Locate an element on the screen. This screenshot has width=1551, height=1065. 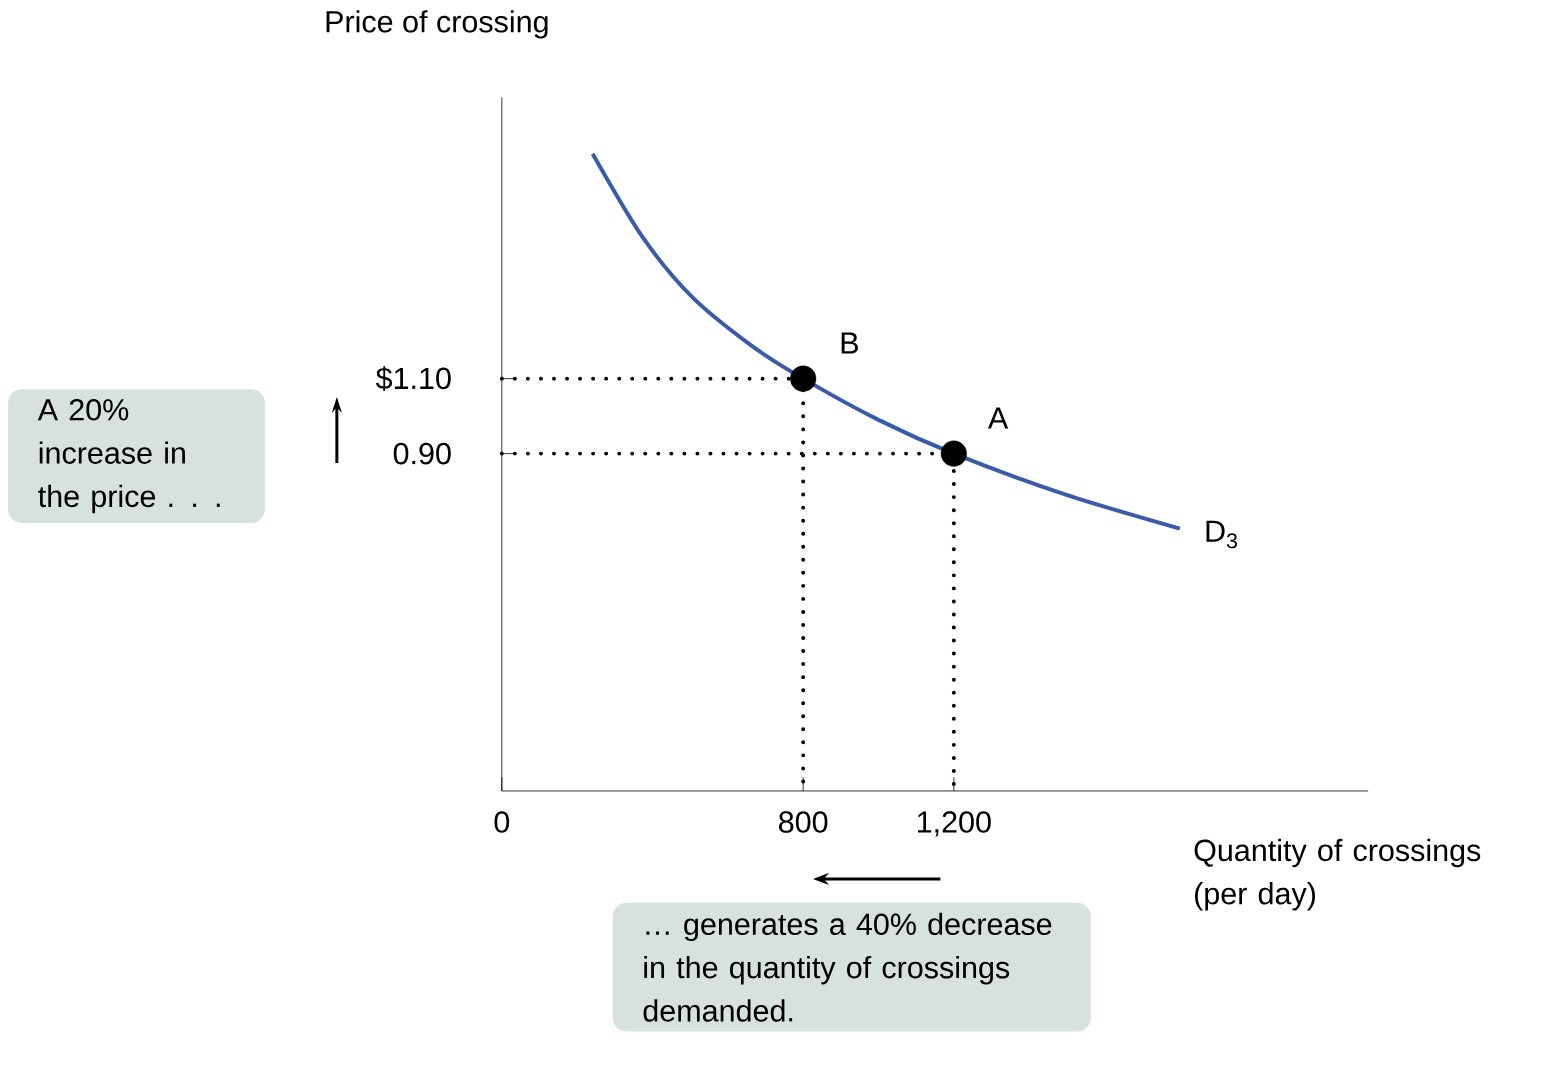
y-tick-label: $1.10 is located at coordinates (413, 379).